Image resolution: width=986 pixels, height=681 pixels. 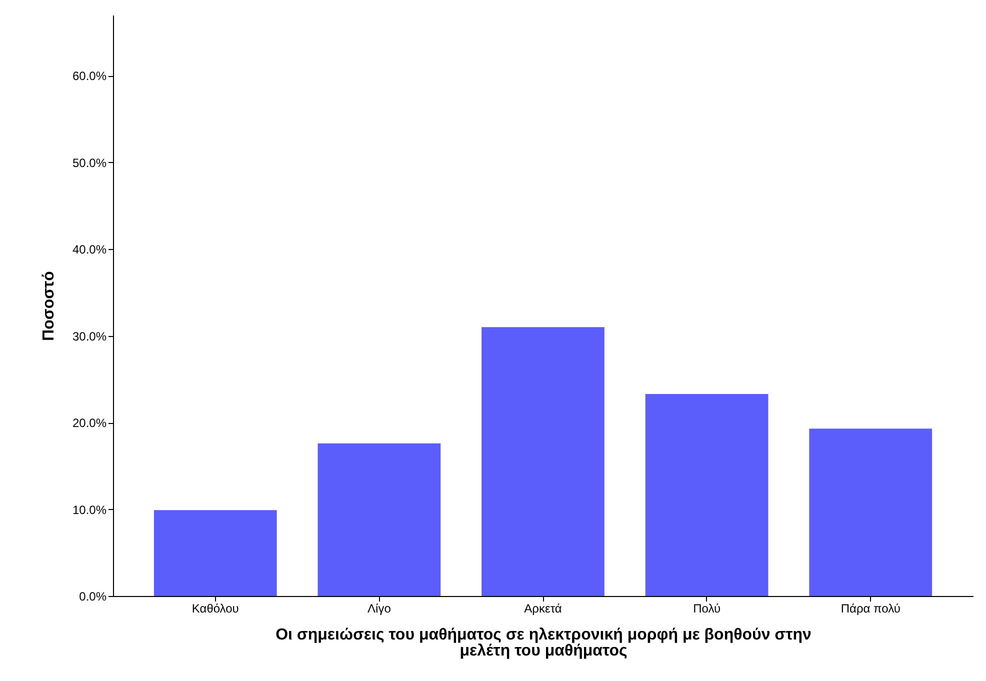 I want to click on y-tick-label: 0.0%, so click(x=93, y=597).